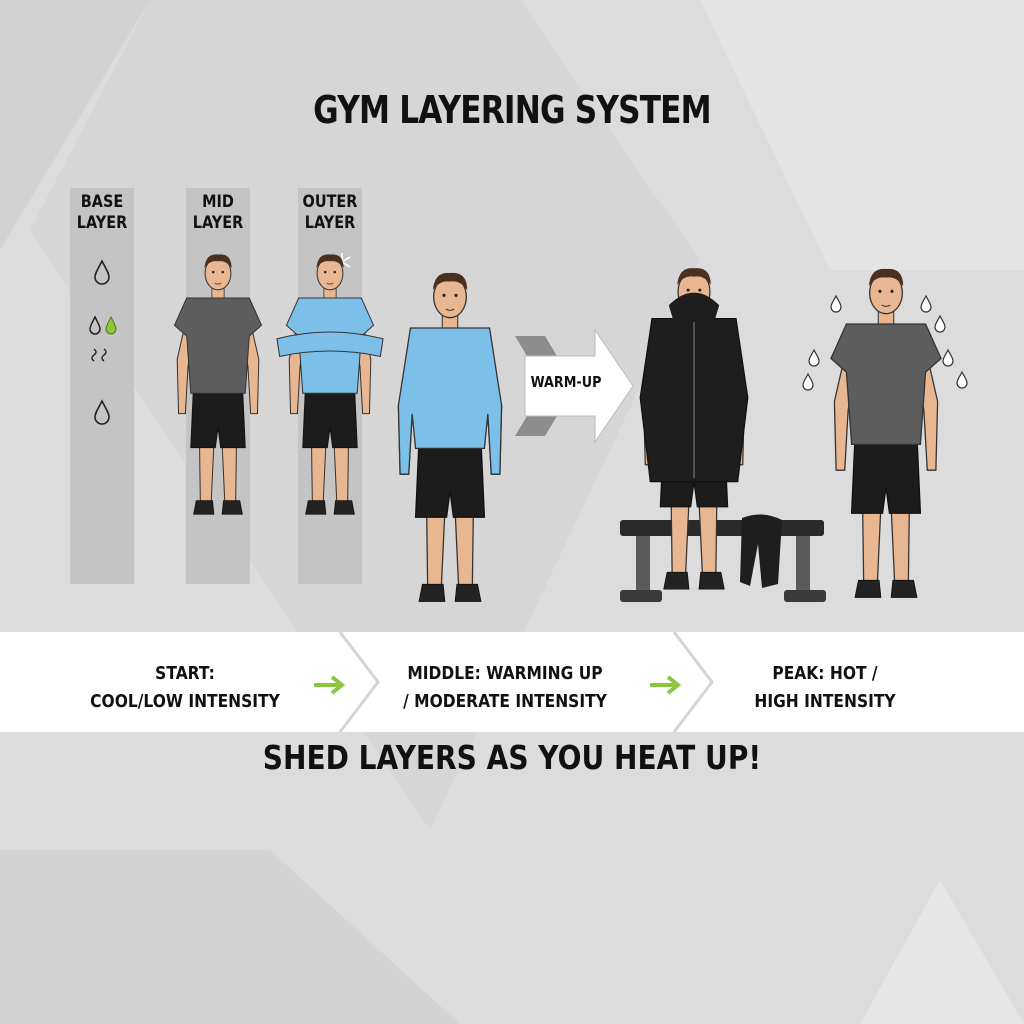 The image size is (1024, 1024). I want to click on page-title: GYM LAYERING SYSTEM, so click(512, 110).